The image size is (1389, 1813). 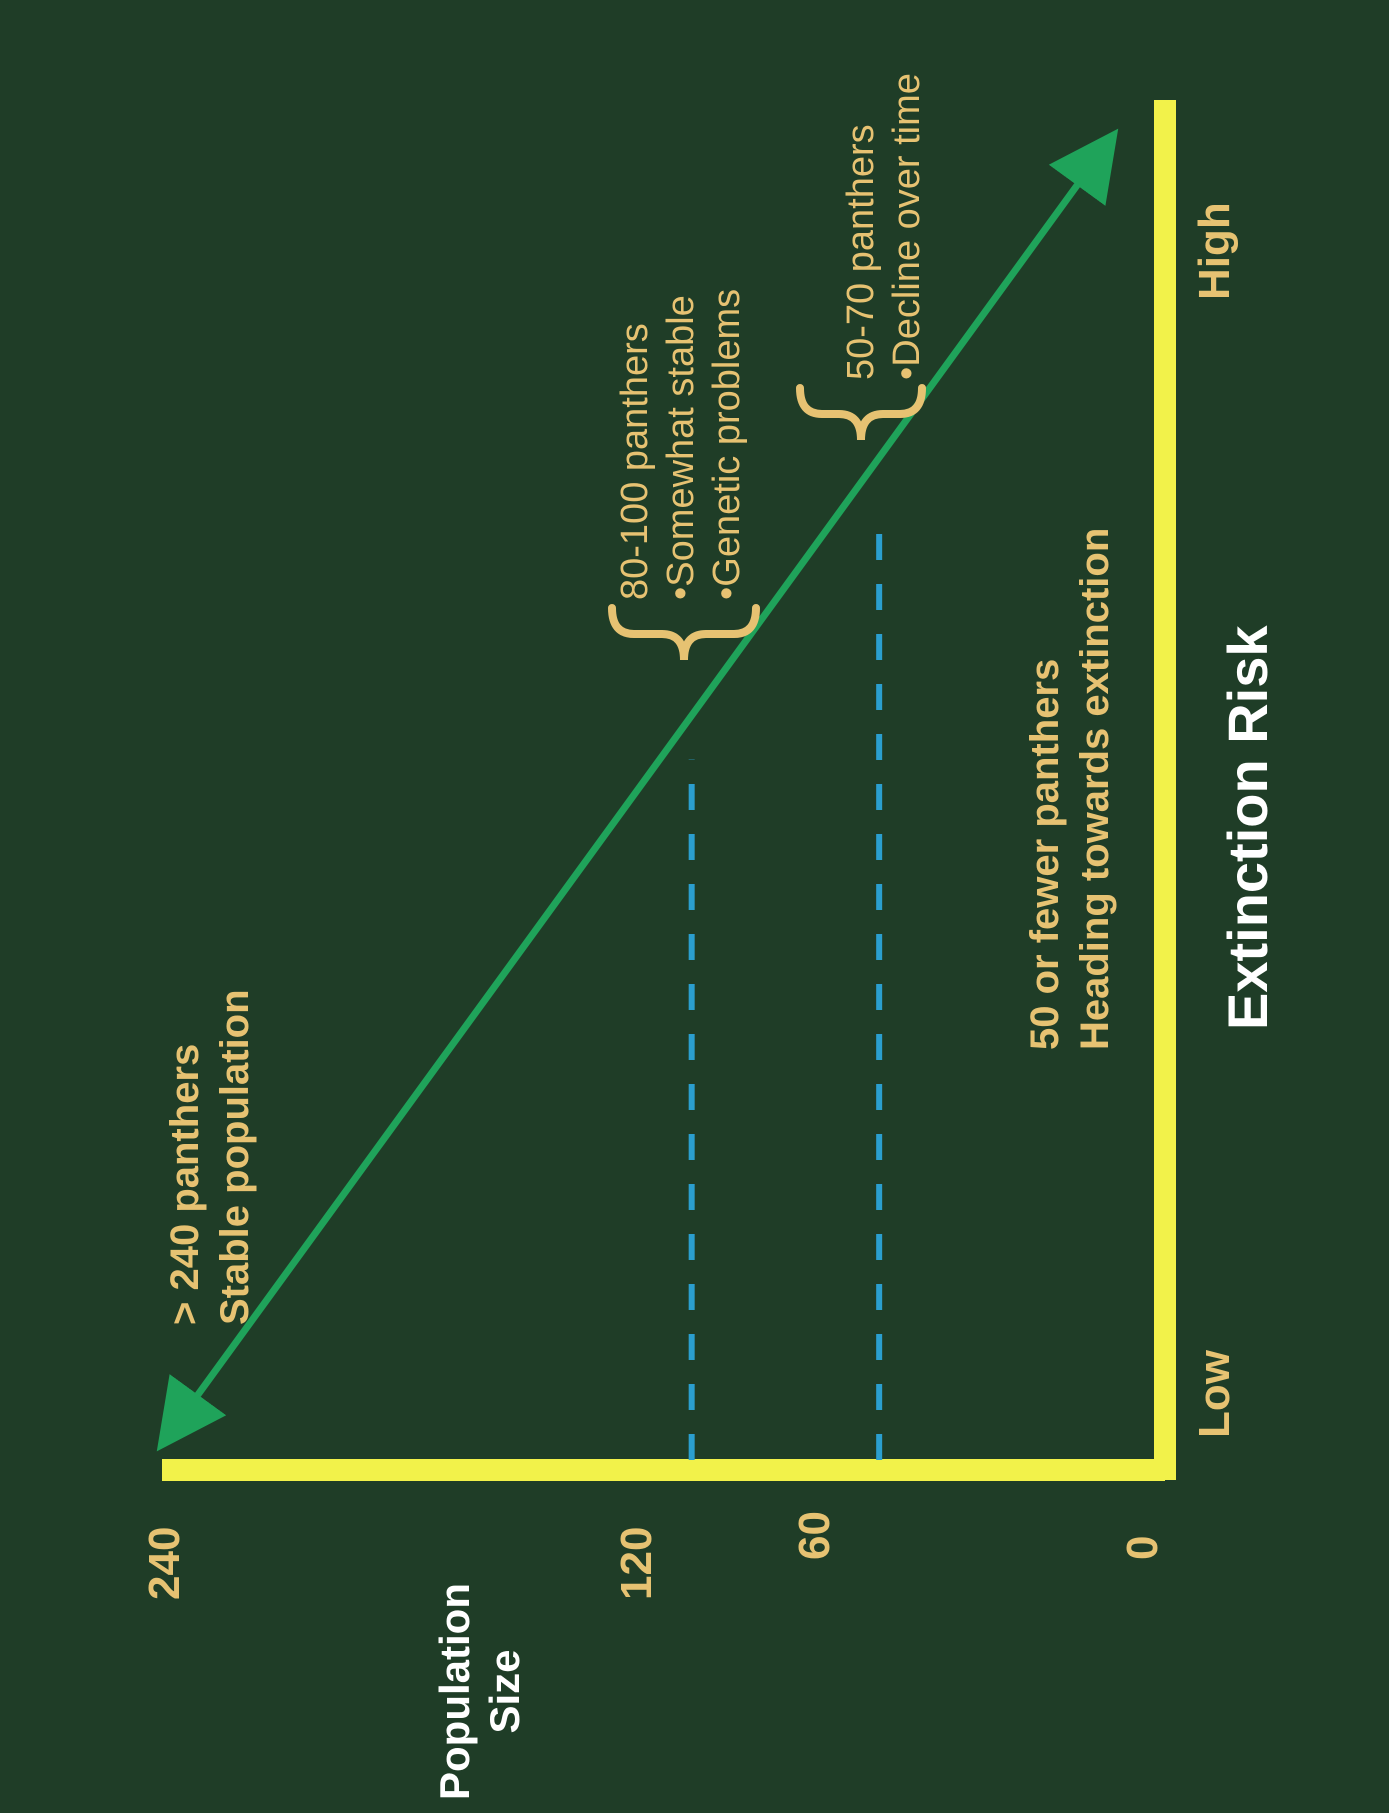 I want to click on annotation-50-70-line-1: 50-70 panthers, so click(x=861, y=252).